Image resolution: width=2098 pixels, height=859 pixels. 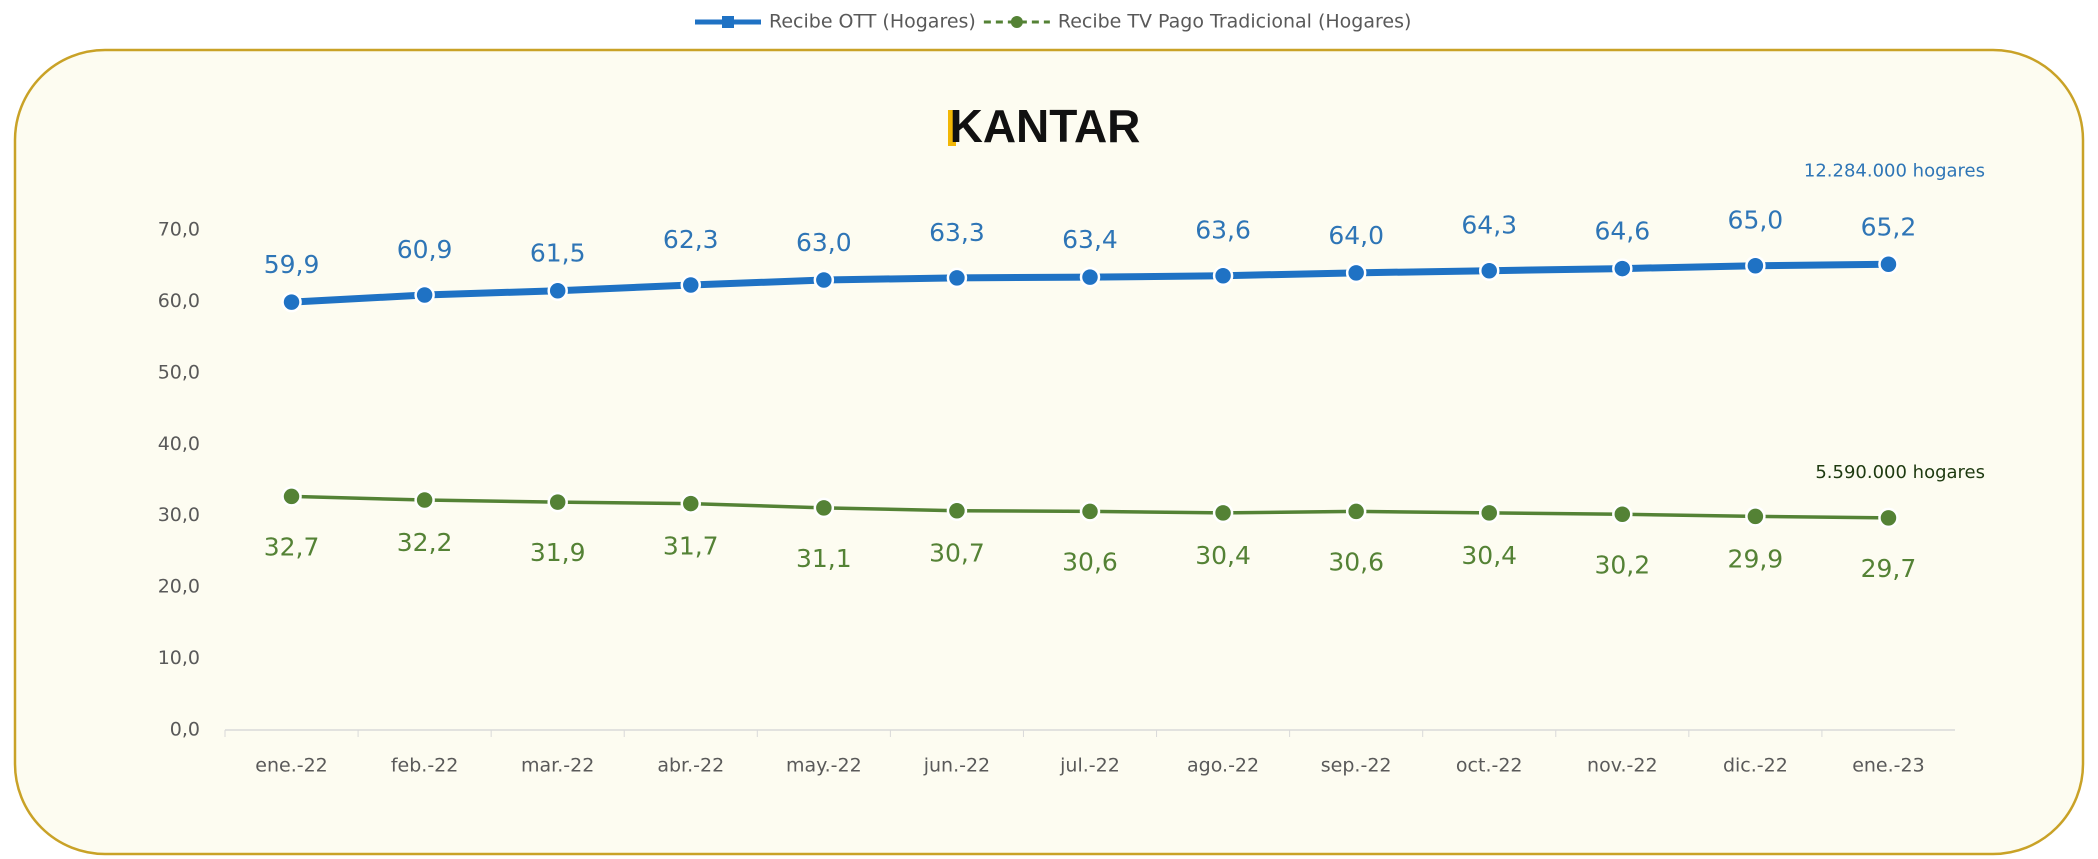 What do you see at coordinates (558, 253) in the screenshot?
I see `data-label: 61,5` at bounding box center [558, 253].